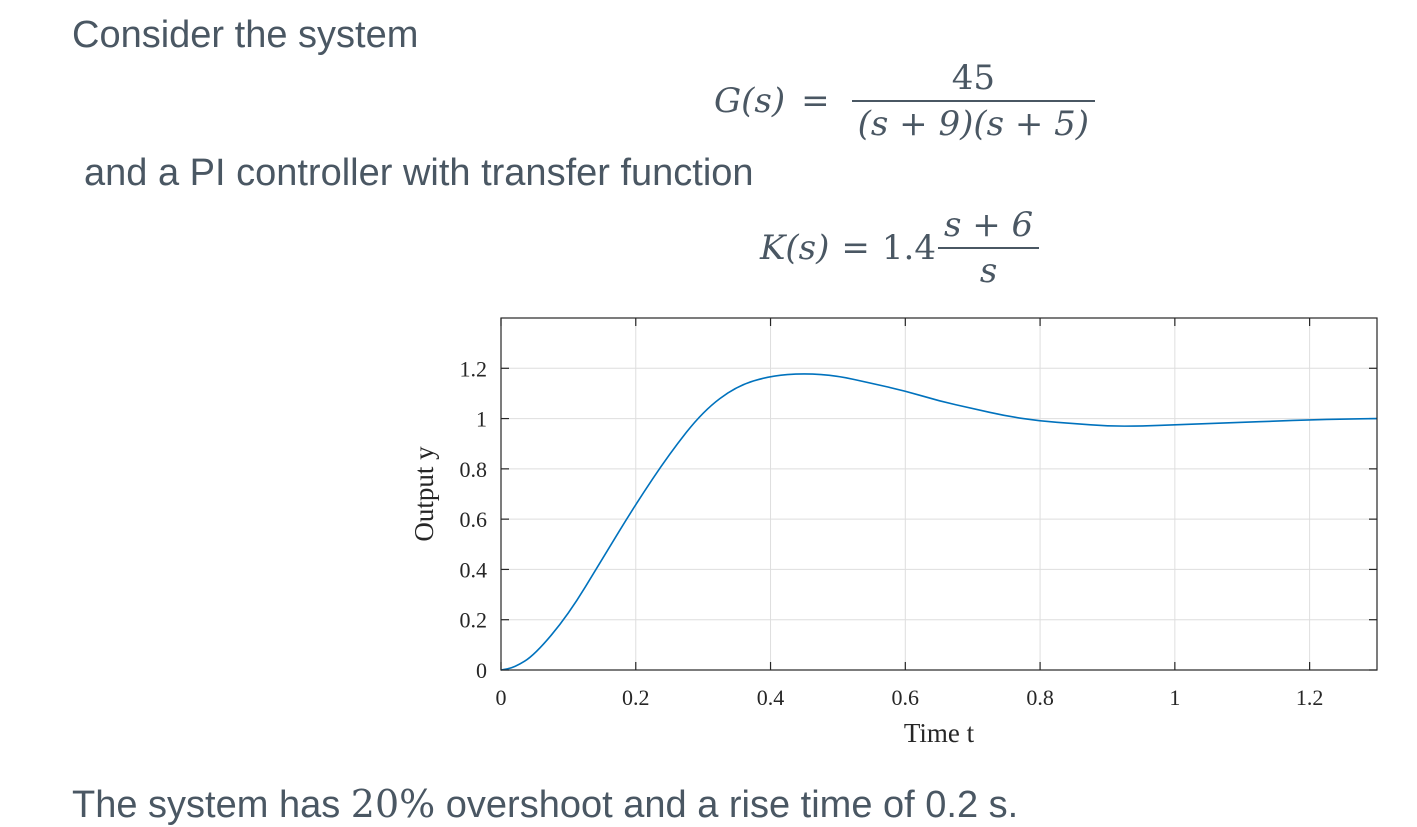 This screenshot has height=827, width=1417. I want to click on plant-denominator: (s + 9)(s + 5), so click(973, 123).